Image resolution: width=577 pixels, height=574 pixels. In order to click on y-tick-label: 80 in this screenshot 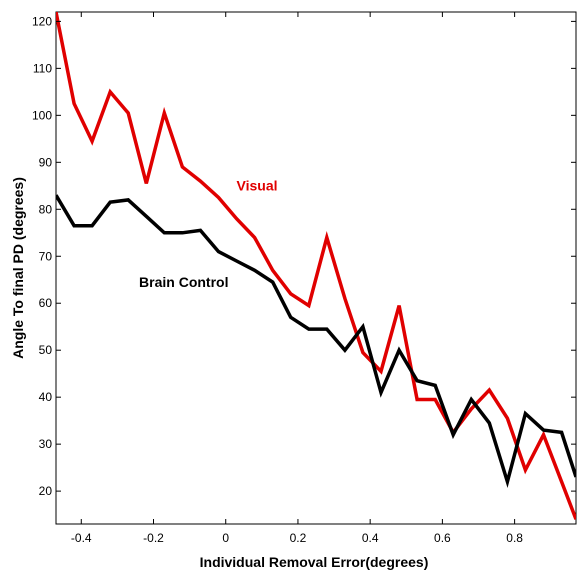, I will do `click(46, 209)`.